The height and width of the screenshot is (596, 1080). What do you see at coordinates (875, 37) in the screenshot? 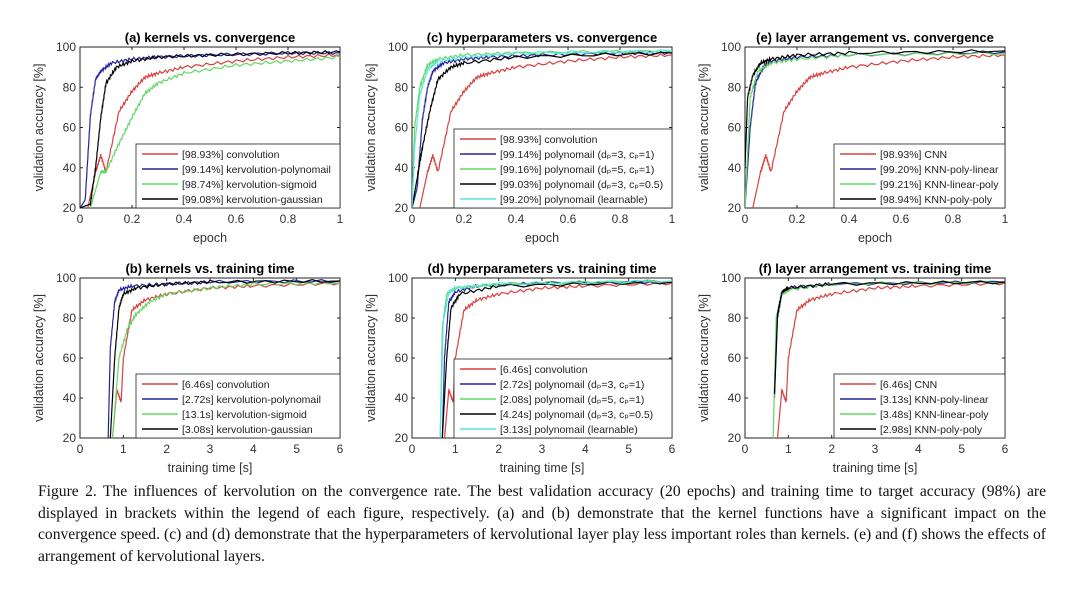
I see `chart-title: (e) layer arrangement vs. convergence` at bounding box center [875, 37].